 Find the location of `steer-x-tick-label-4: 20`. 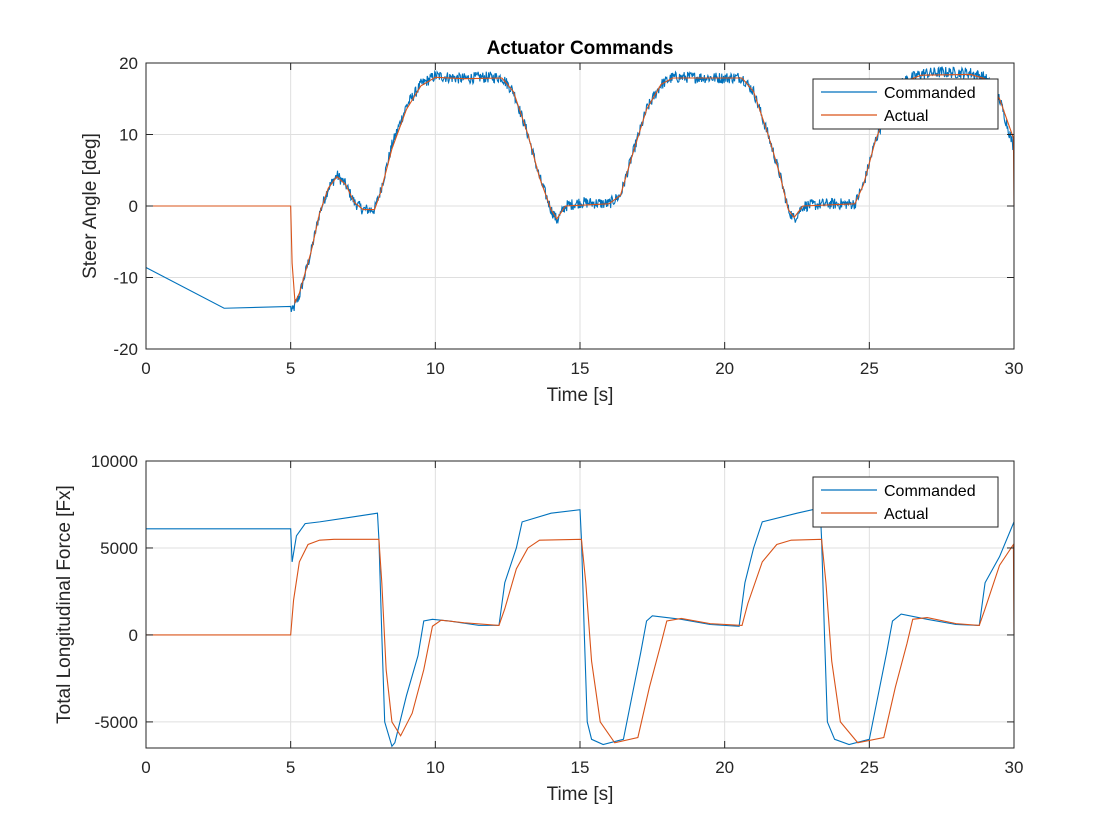

steer-x-tick-label-4: 20 is located at coordinates (724, 368).